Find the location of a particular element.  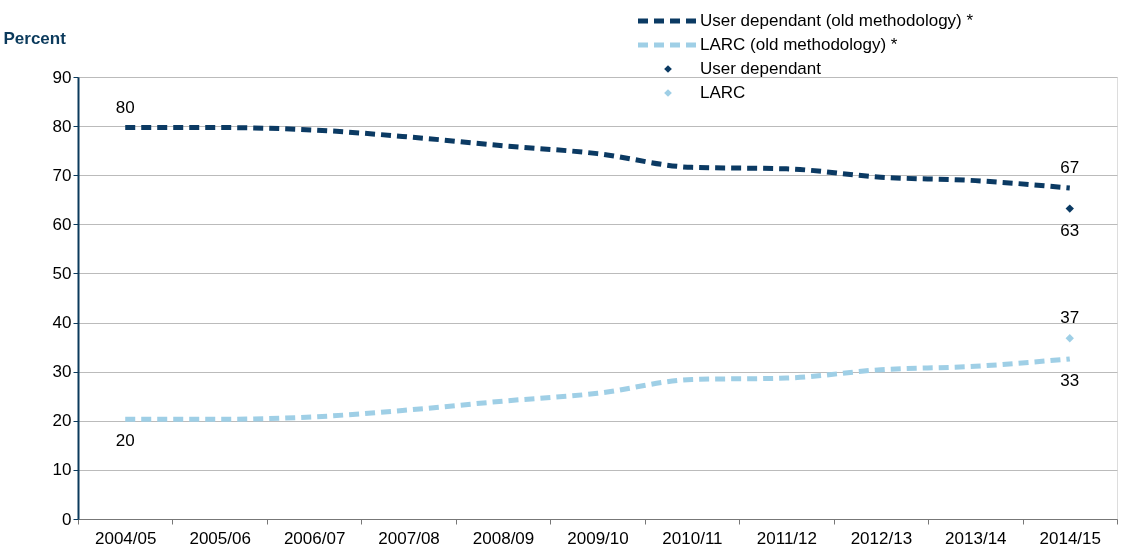

x-tick-label: 2011/12 is located at coordinates (787, 538).